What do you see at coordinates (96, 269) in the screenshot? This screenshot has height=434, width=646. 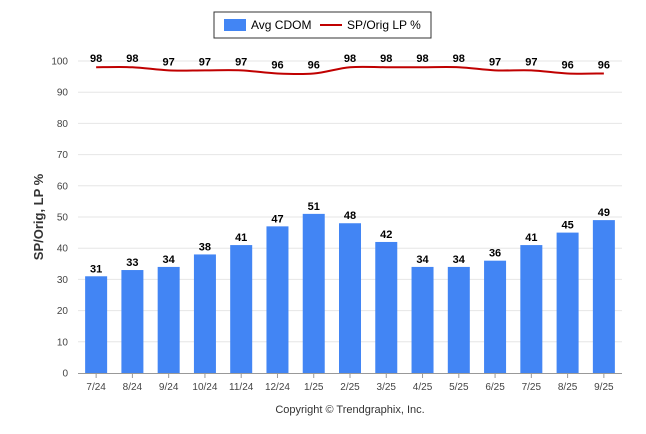 I see `bar-value-label: 31` at bounding box center [96, 269].